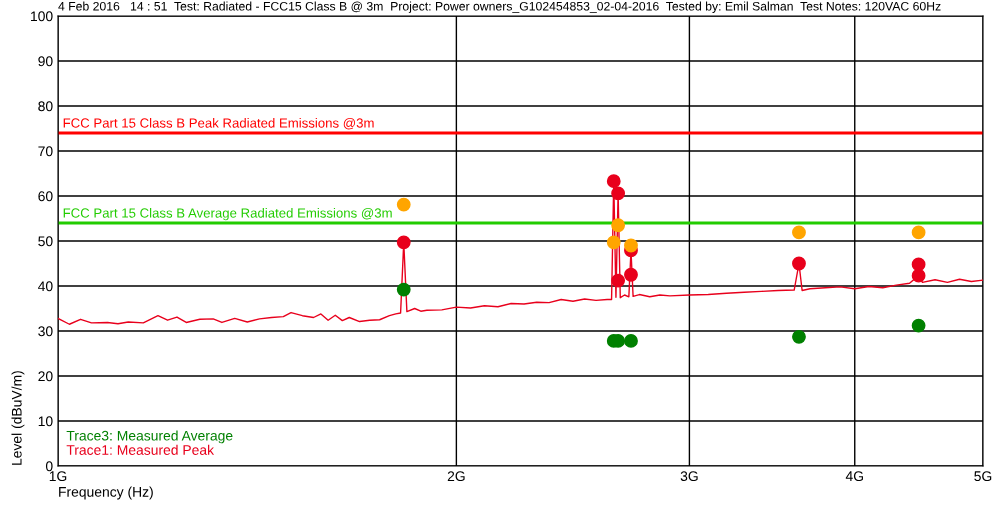 The width and height of the screenshot is (1006, 507). Describe the element at coordinates (45, 151) in the screenshot. I see `y-tick-label: 70` at that location.